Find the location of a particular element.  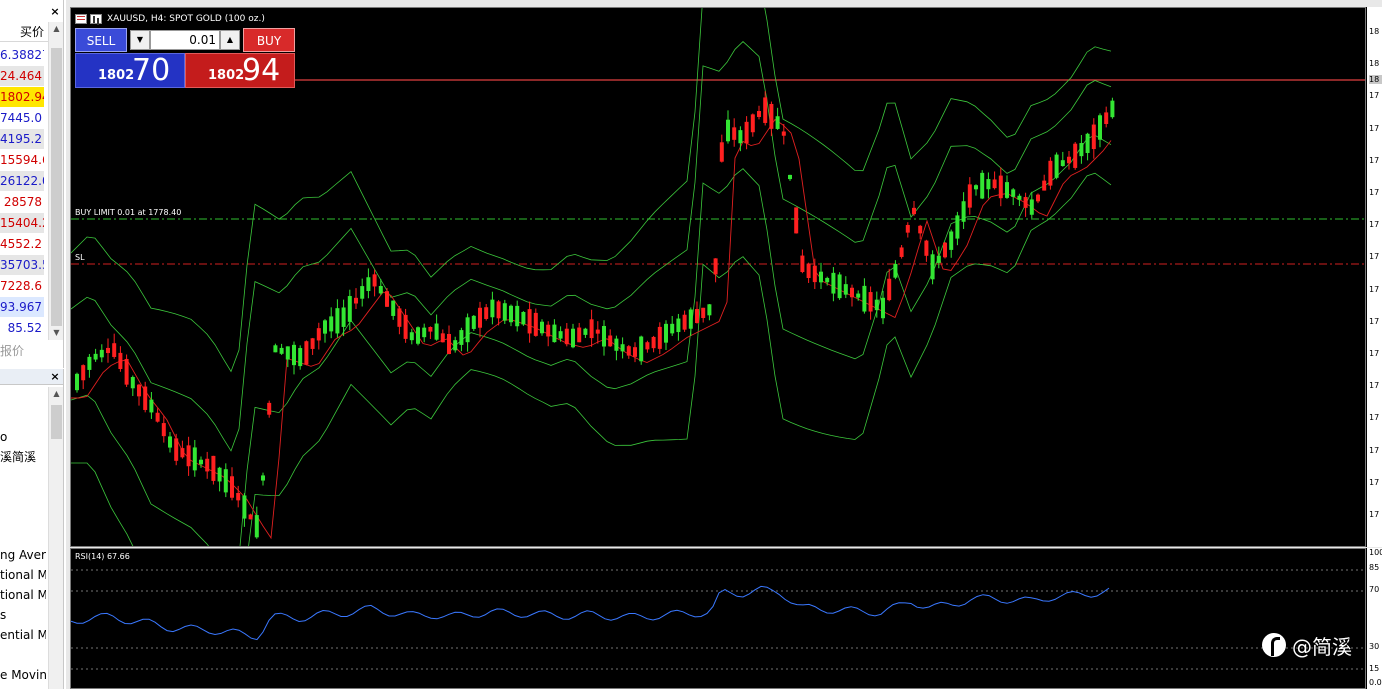

navigator-scrollbar: ▲ is located at coordinates (55, 538).